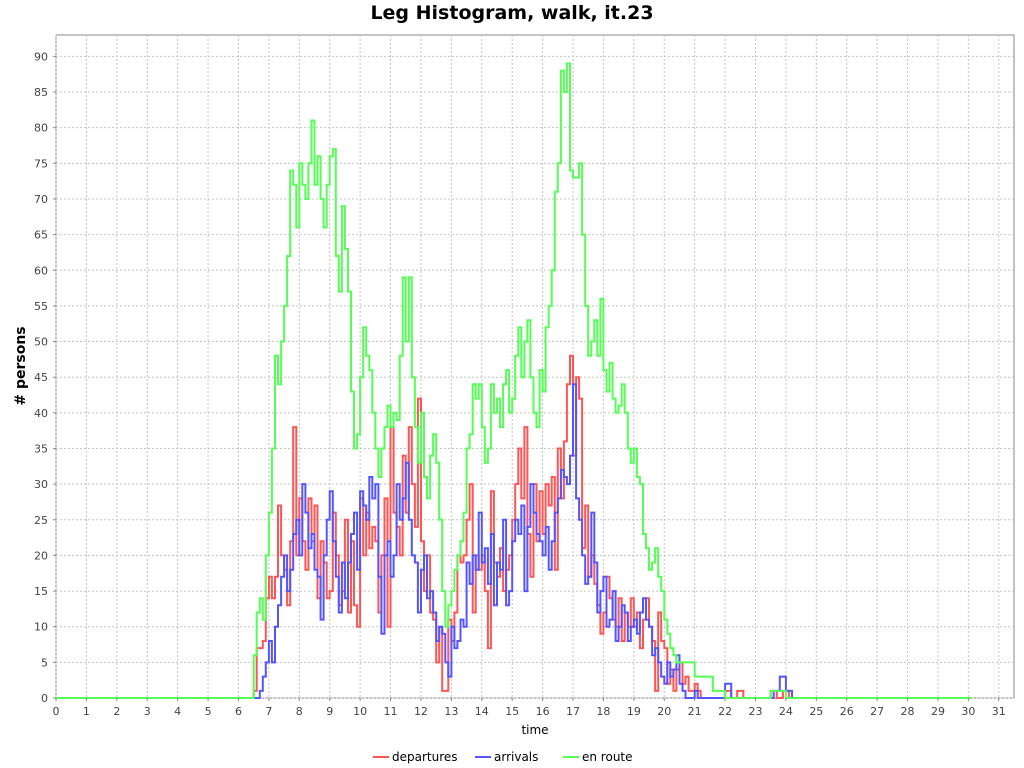 The width and height of the screenshot is (1024, 768). I want to click on y-tick-label: 20, so click(41, 555).